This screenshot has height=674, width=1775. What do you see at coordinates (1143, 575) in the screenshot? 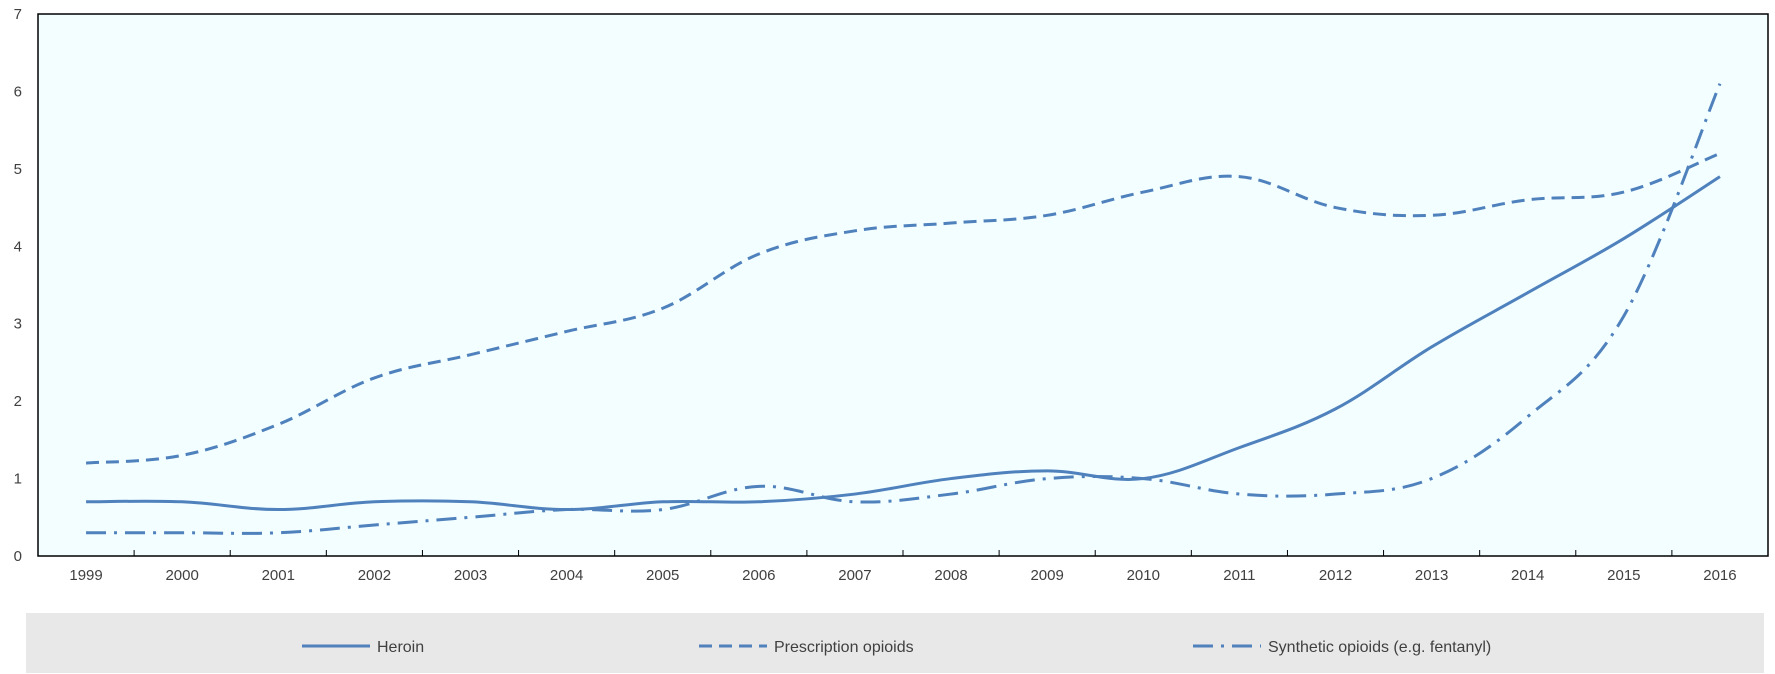
I see `x-tick-label: 2010` at bounding box center [1143, 575].